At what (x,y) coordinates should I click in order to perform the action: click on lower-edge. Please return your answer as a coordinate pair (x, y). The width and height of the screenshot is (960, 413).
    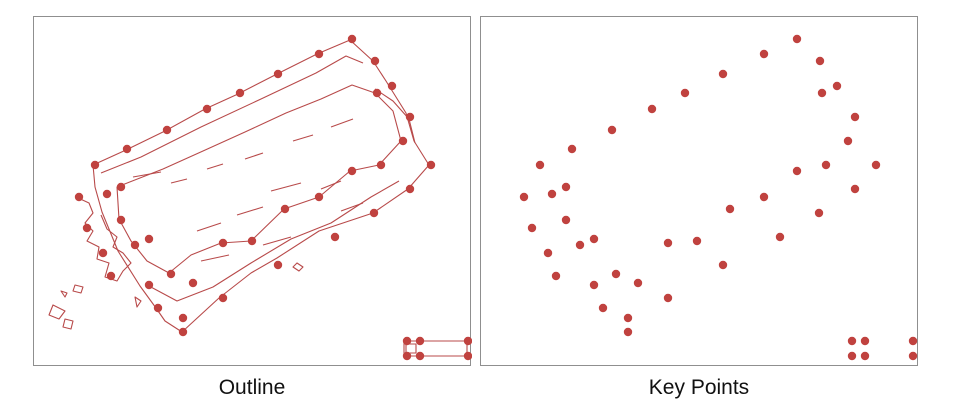
    Looking at the image, I should click on (274, 241).